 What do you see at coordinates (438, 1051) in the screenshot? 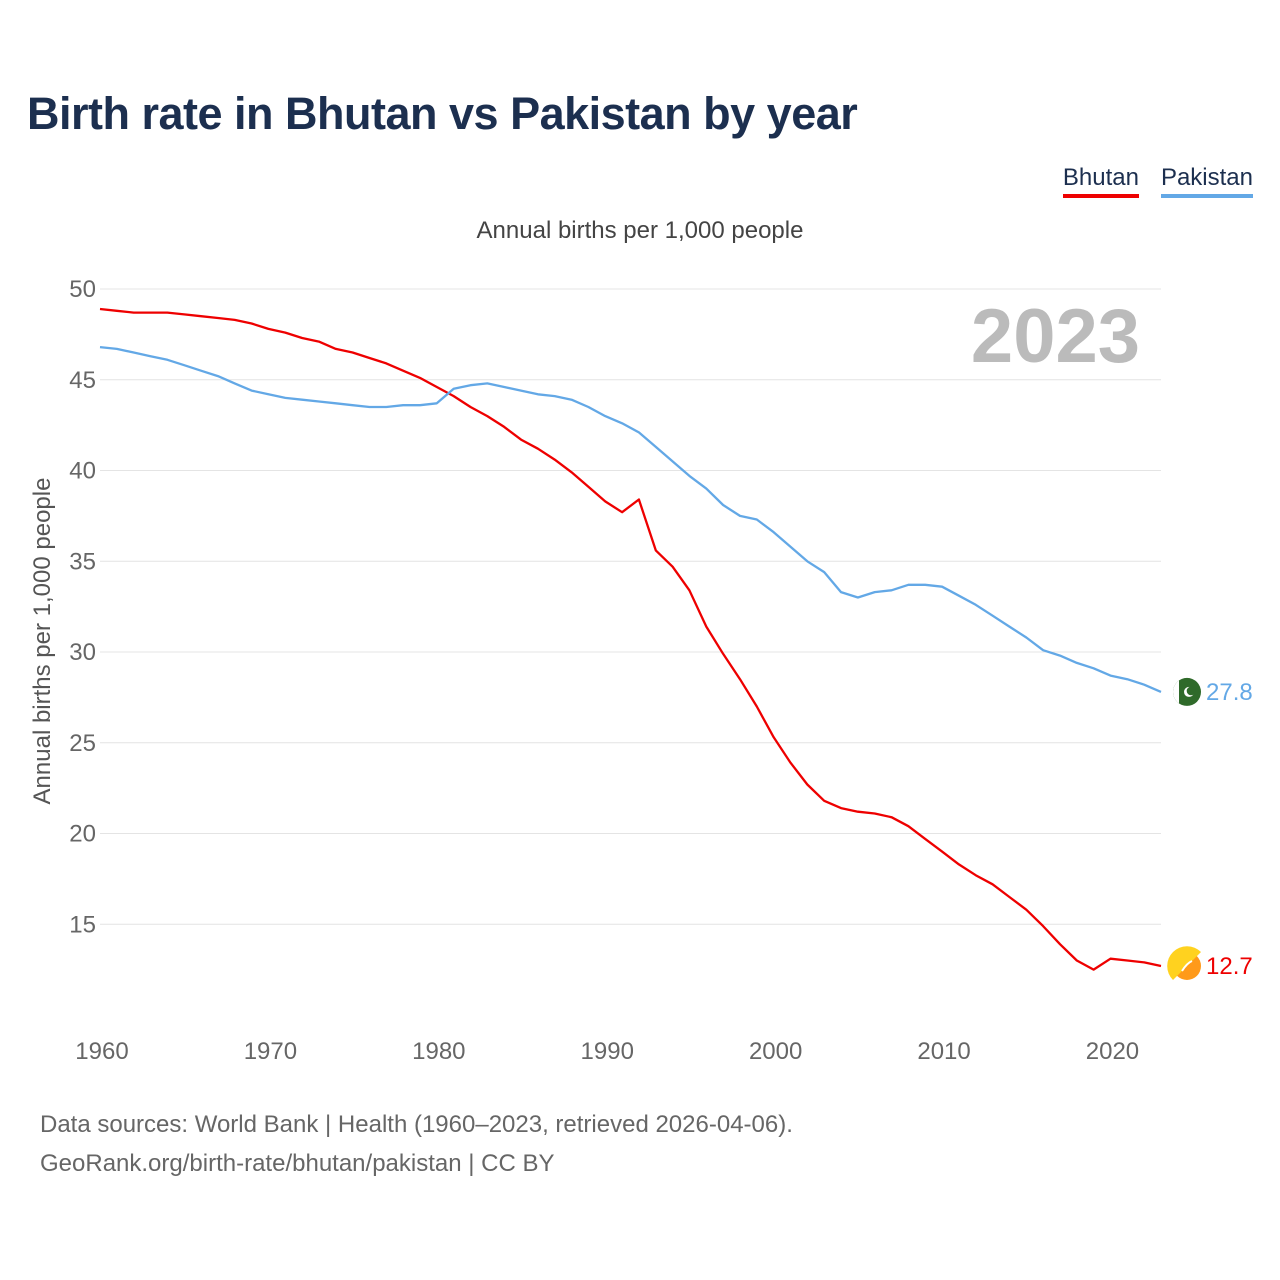
I see `x-tick-label-1980: 1980` at bounding box center [438, 1051].